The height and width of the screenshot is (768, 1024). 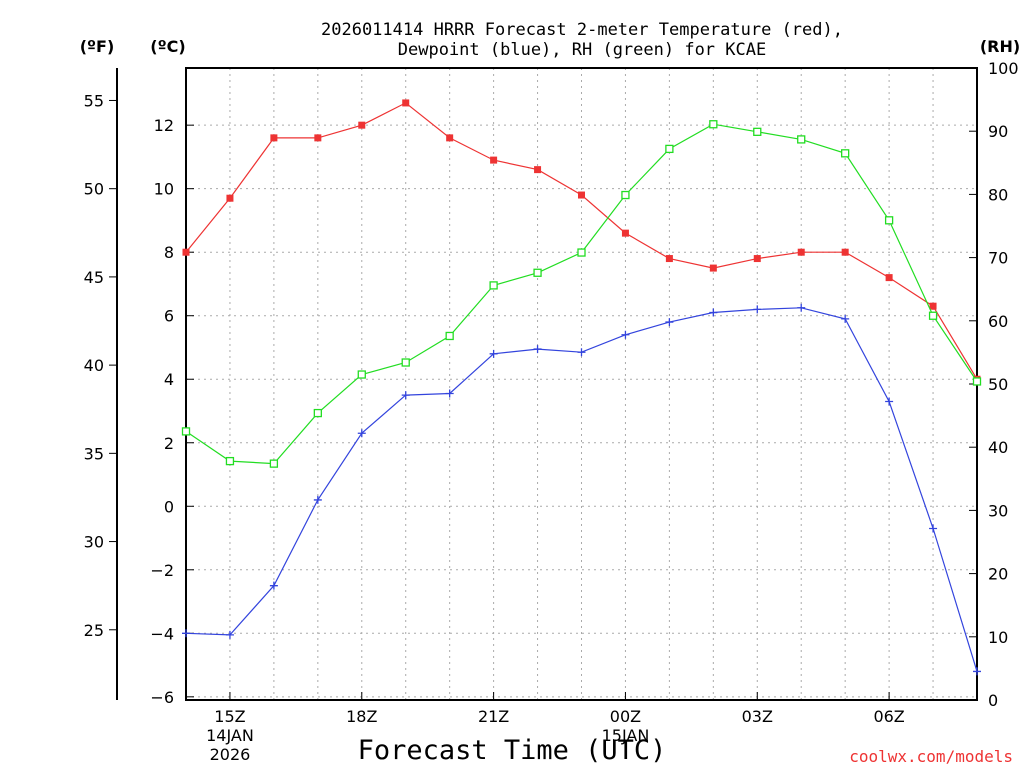 I want to click on celsius-tick-label: 12, so click(x=164, y=125).